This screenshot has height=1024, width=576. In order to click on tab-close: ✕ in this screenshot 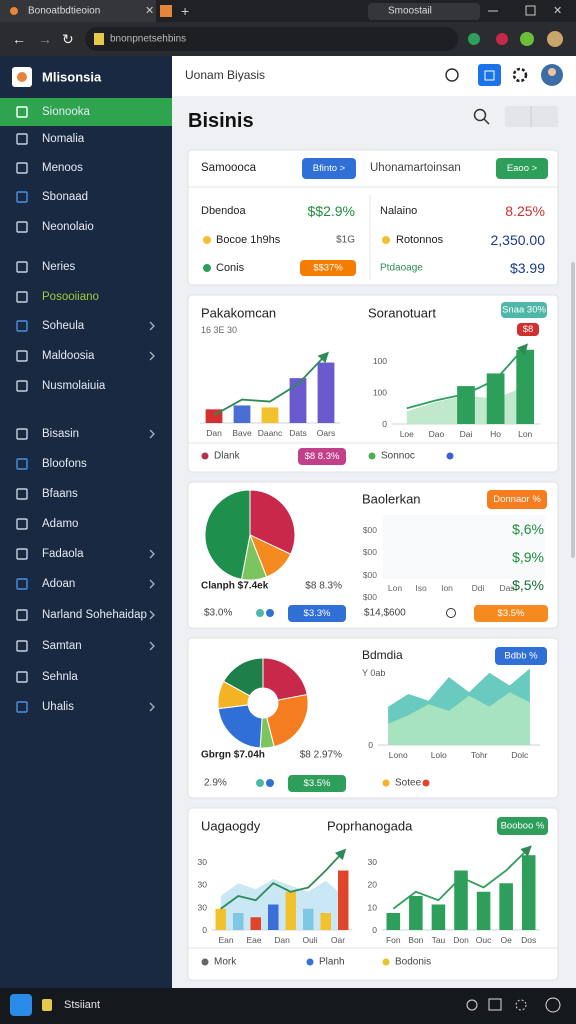, I will do `click(149, 11)`.